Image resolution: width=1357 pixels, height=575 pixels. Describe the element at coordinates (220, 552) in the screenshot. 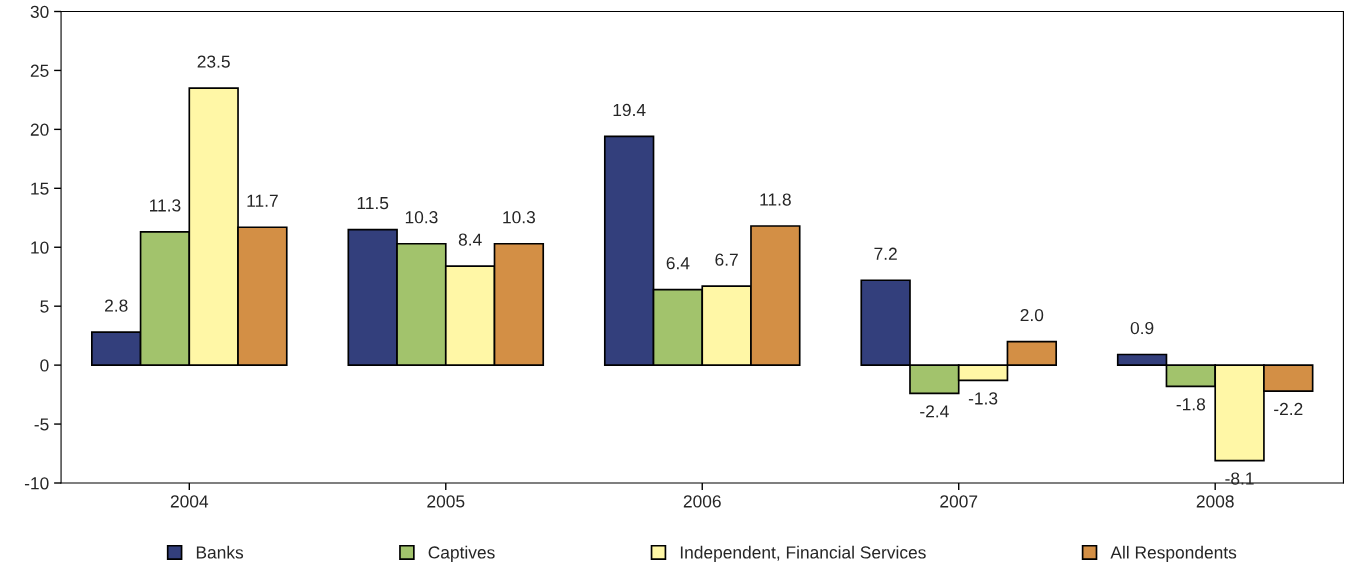

I see `legend-label: Banks` at that location.